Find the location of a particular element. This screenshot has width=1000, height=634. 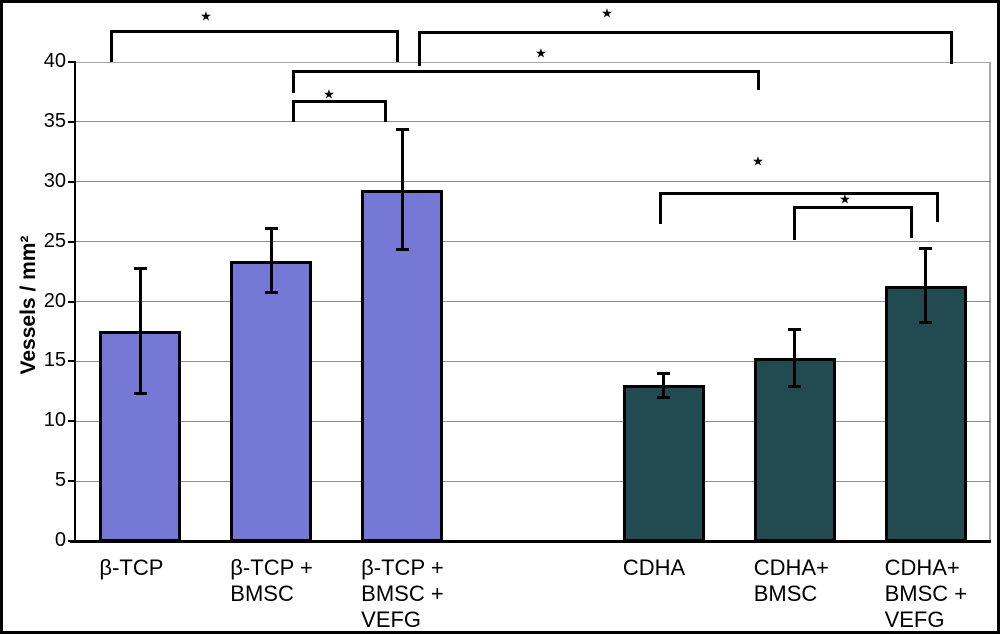

y-tick-label-40: 40 is located at coordinates (54, 61).